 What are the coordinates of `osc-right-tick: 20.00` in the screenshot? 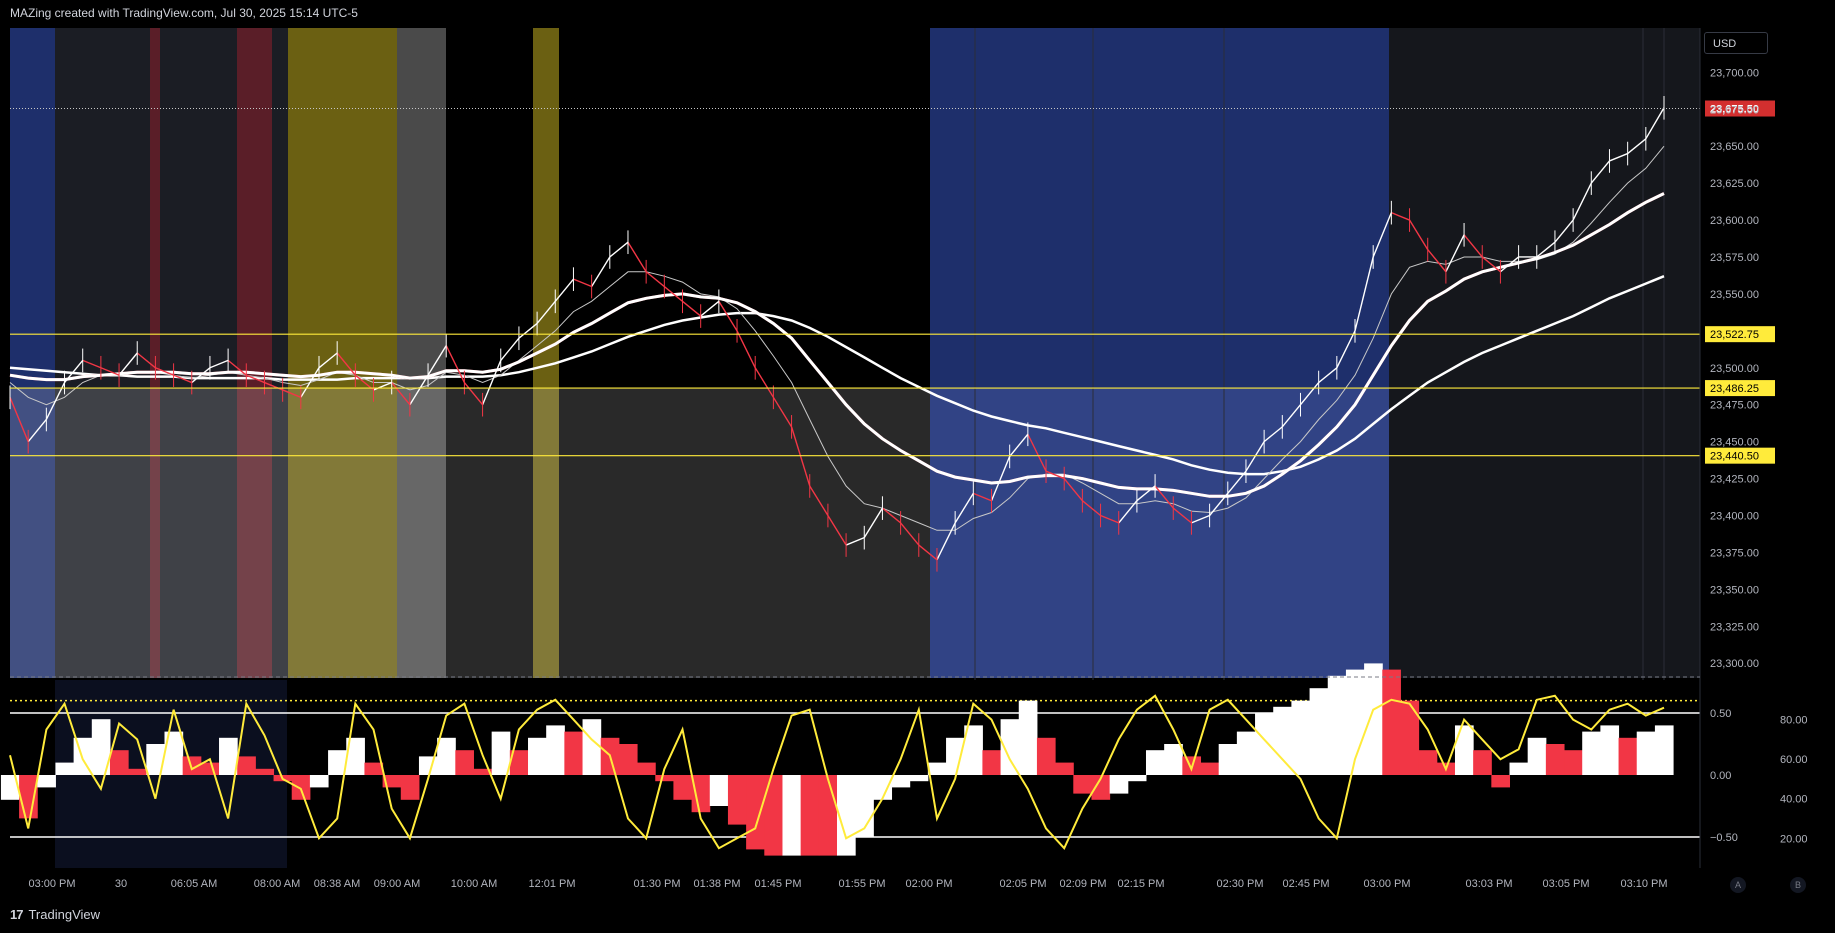 It's located at (1794, 839).